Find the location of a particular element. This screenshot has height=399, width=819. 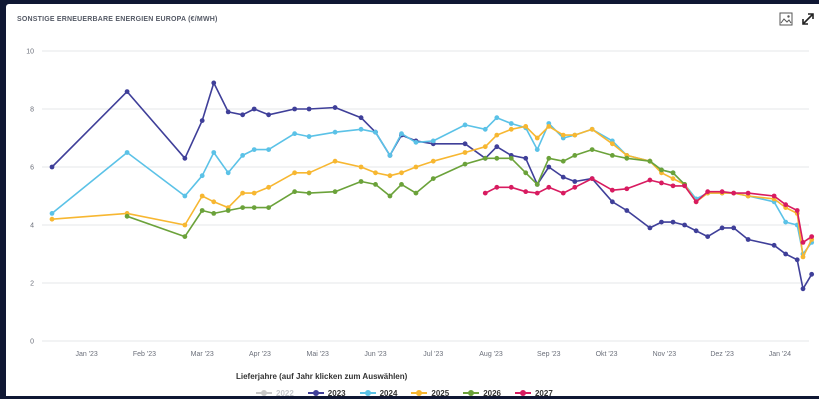

image-icon is located at coordinates (786, 20).